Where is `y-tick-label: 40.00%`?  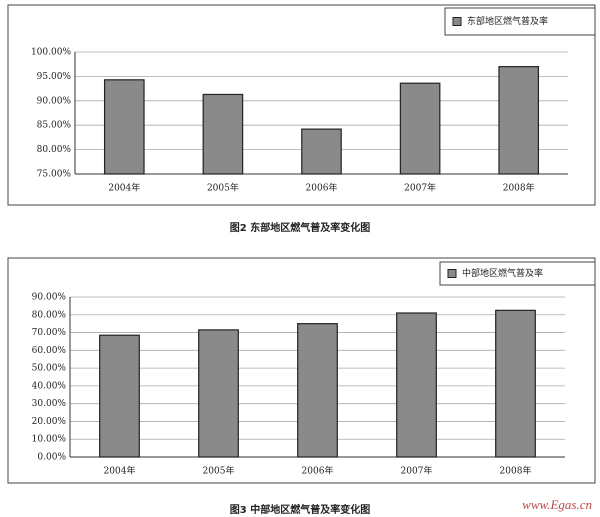 y-tick-label: 40.00% is located at coordinates (49, 386).